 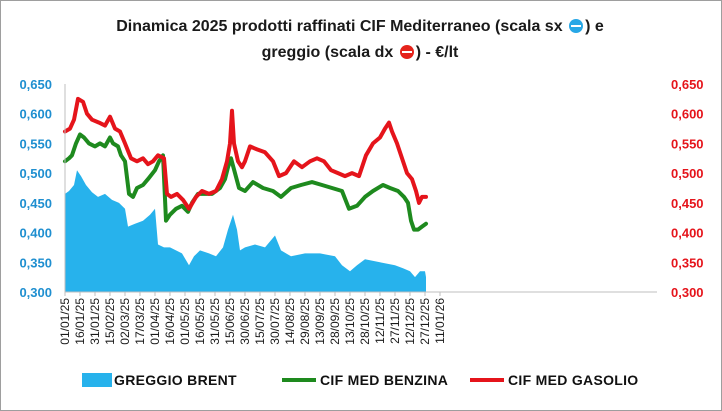 I want to click on legend-label-gasolio: CIF MED GASOLIO, so click(x=573, y=380).